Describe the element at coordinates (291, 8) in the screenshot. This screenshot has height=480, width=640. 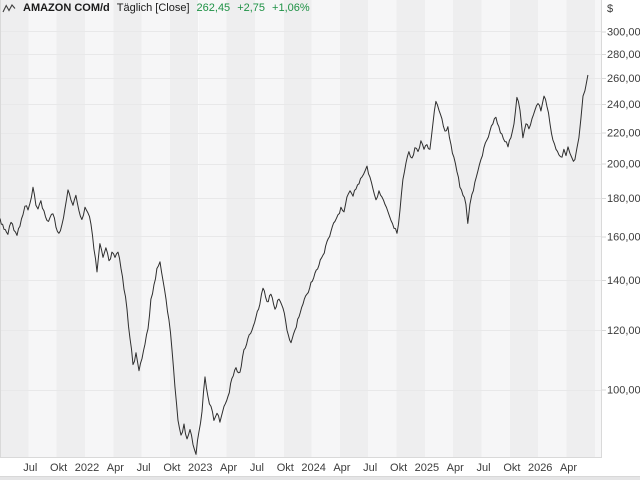
I see `change-percent: +1,06%` at that location.